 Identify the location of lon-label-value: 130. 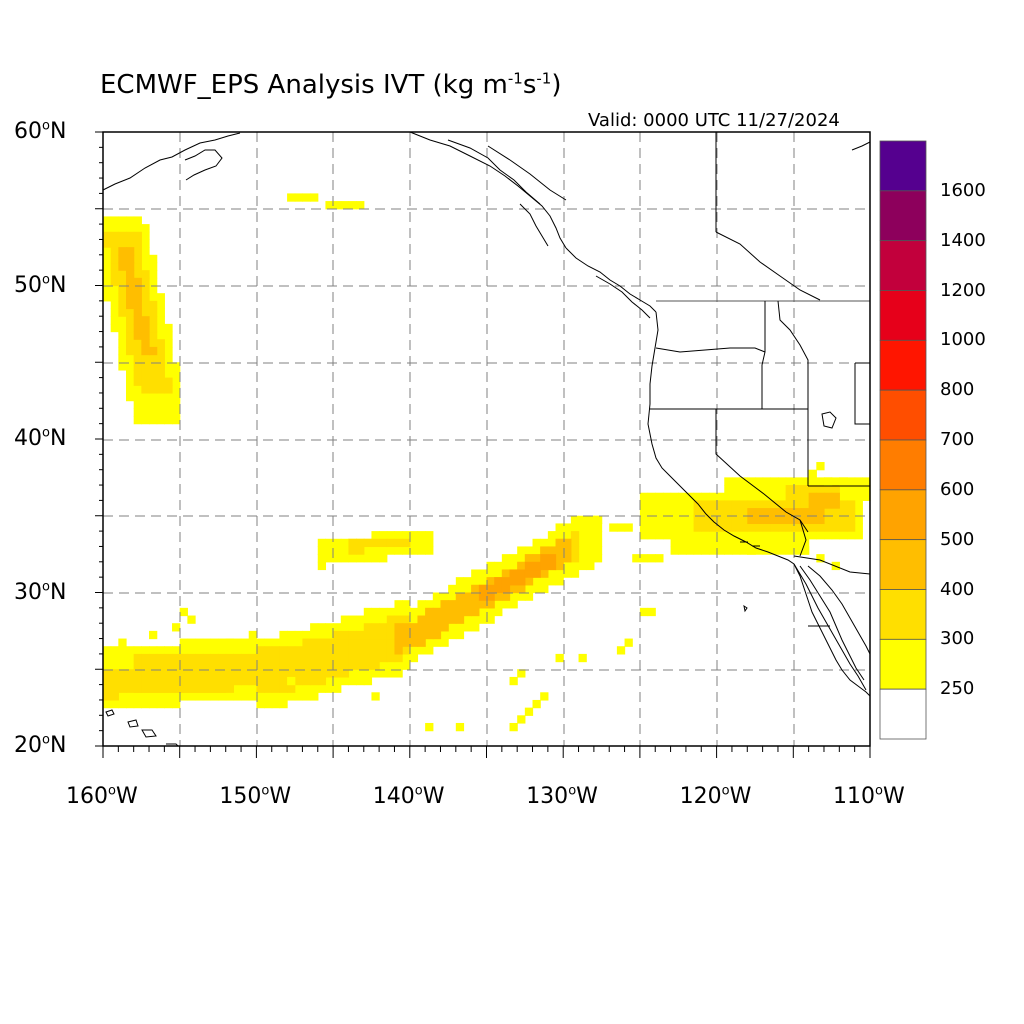
(547, 796).